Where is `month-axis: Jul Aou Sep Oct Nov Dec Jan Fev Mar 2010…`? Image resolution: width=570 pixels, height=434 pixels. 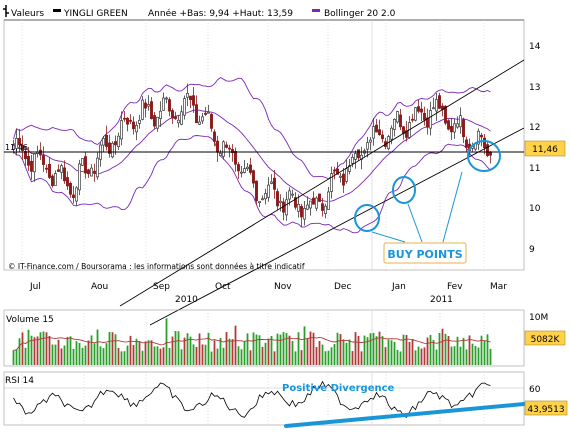 month-axis: Jul Aou Sep Oct Nov Dec Jan Fev Mar 2010… is located at coordinates (268, 293).